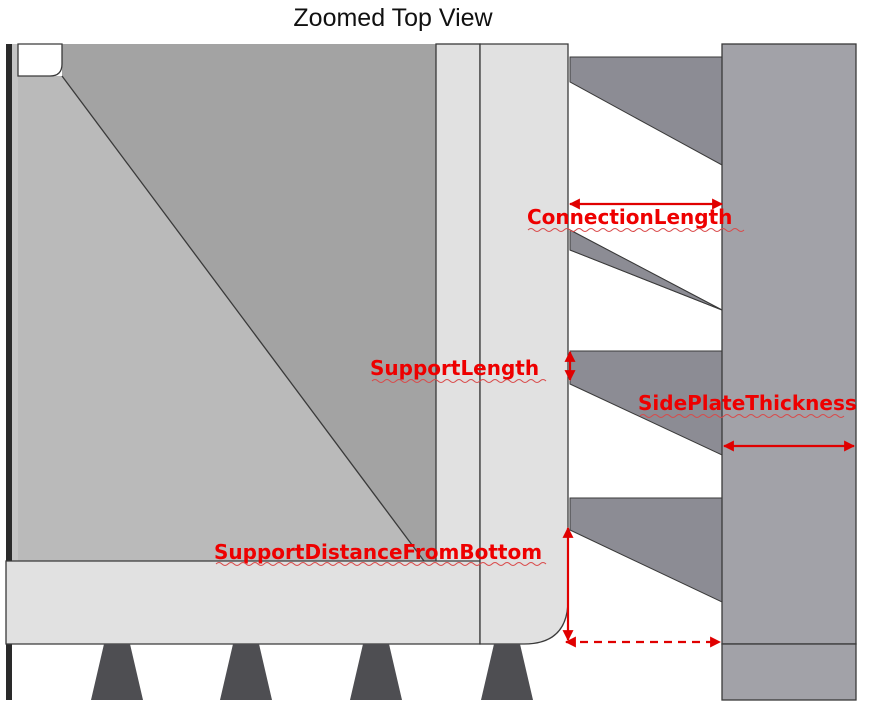  I want to click on side-plate-lower, so click(789, 672).